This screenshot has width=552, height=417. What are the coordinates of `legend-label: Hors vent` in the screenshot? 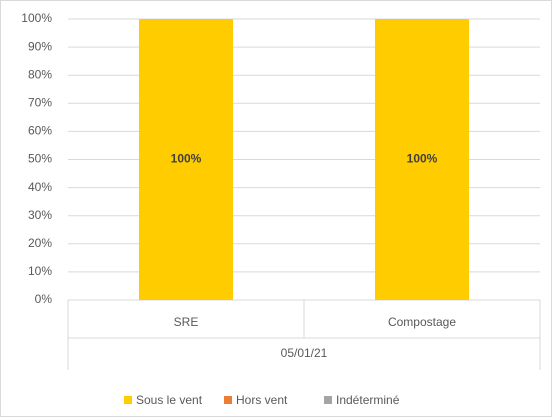 It's located at (262, 400).